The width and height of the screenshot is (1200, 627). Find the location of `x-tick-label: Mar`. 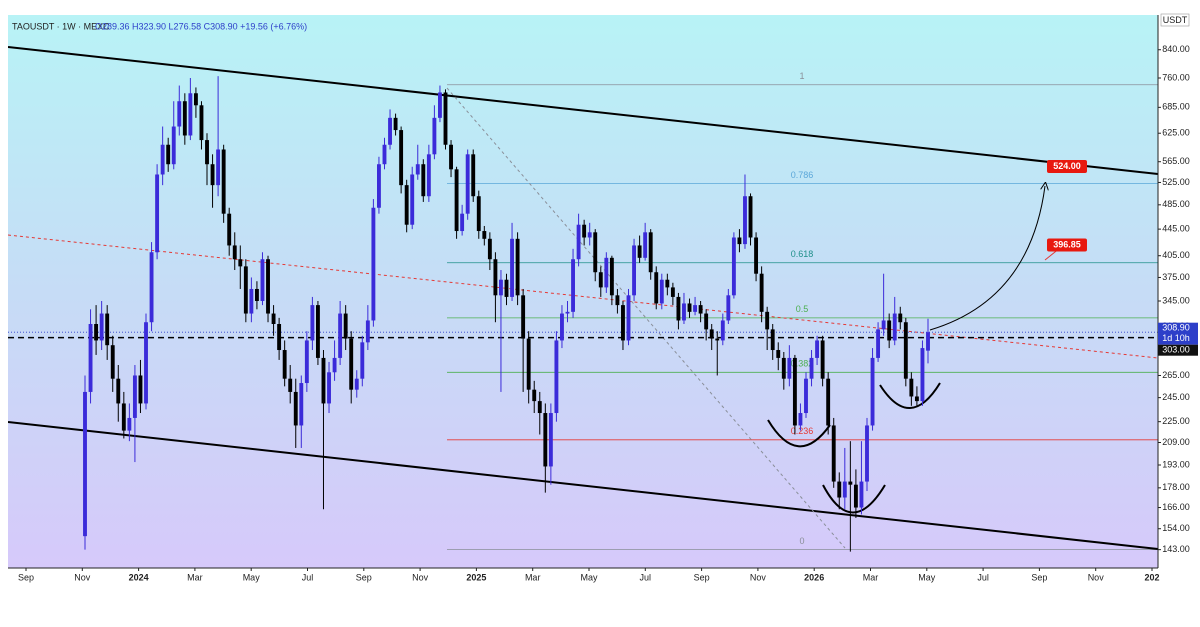

x-tick-label: Mar is located at coordinates (195, 577).